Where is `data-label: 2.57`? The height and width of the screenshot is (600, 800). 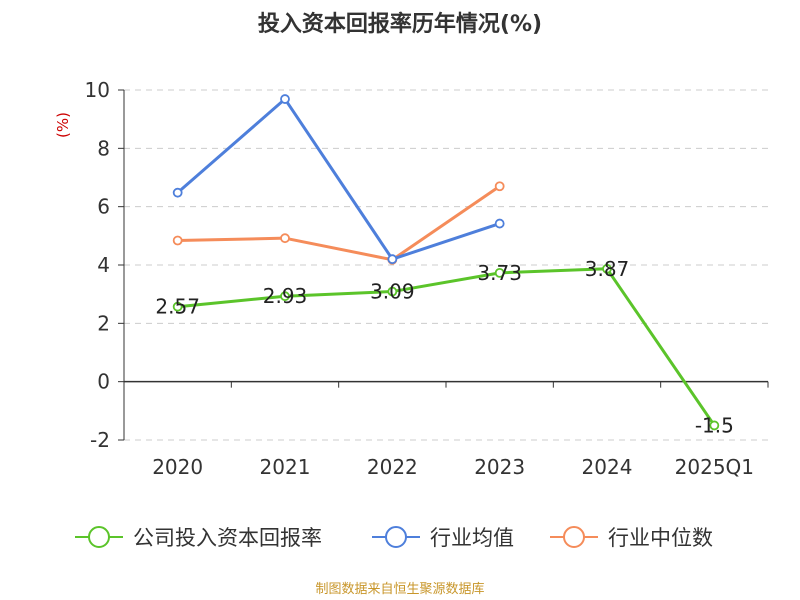
data-label: 2.57 is located at coordinates (177, 307).